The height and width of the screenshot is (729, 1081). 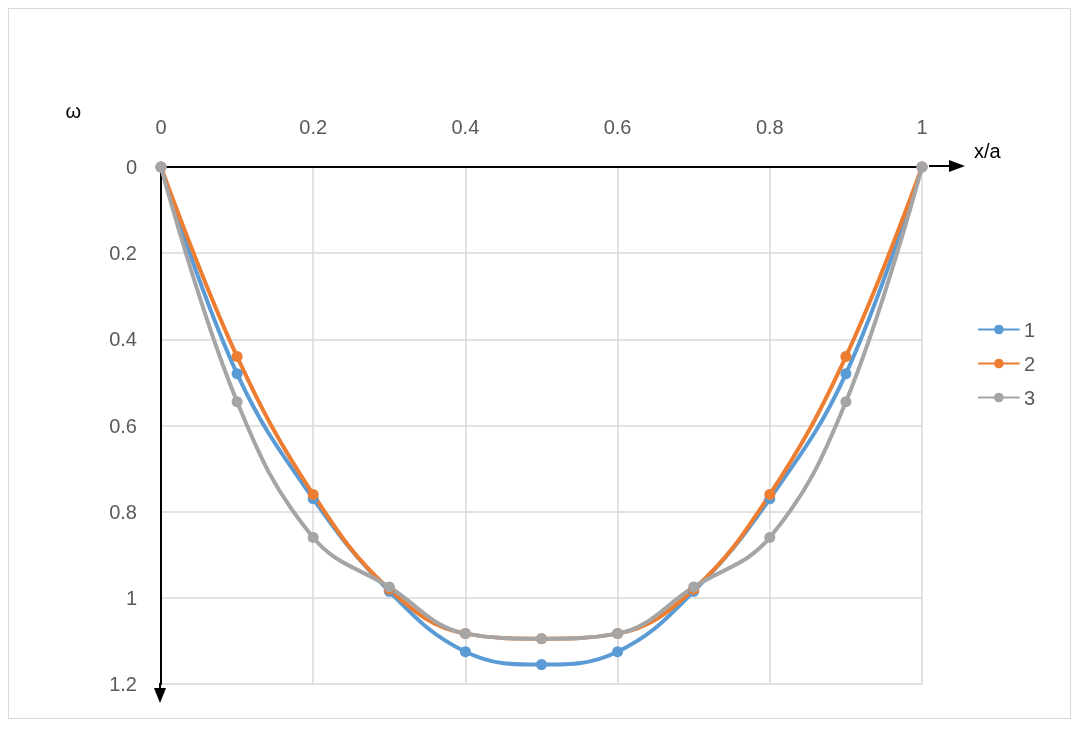 I want to click on x-tick-label: 0.8, so click(x=769, y=127).